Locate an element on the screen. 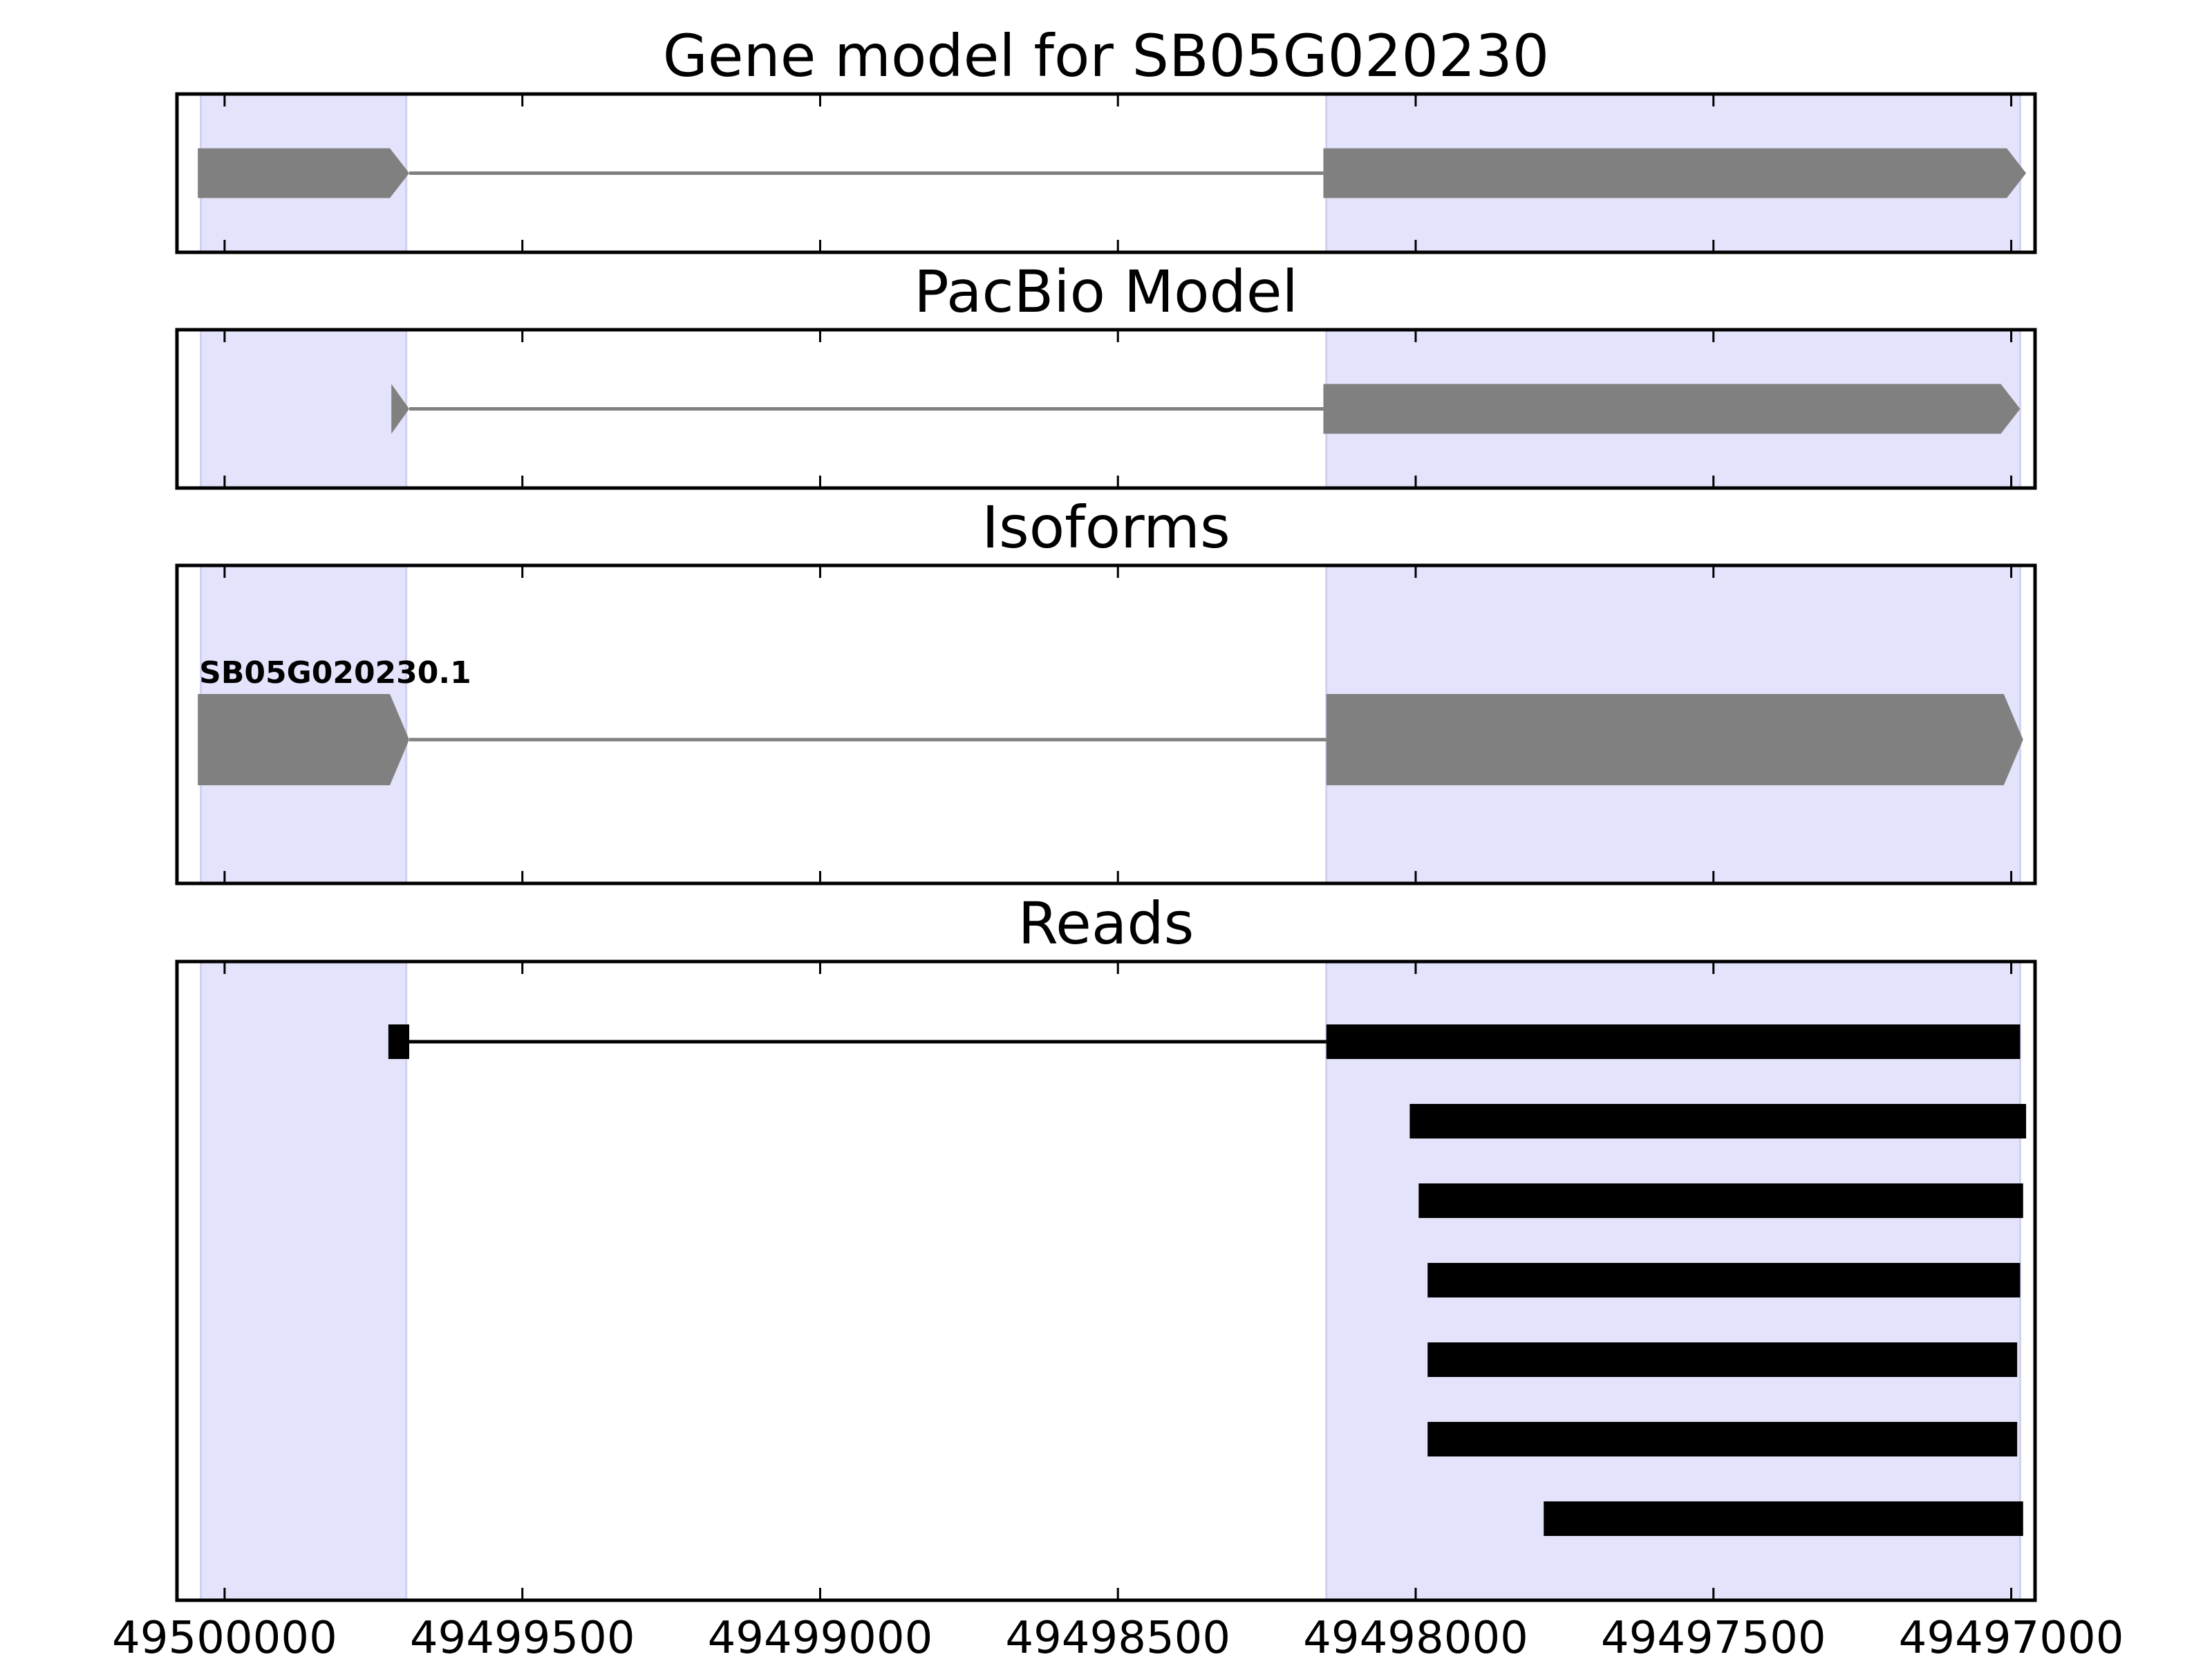 The width and height of the screenshot is (2212, 1659). x-tick-label: 49497500 is located at coordinates (1713, 1636).